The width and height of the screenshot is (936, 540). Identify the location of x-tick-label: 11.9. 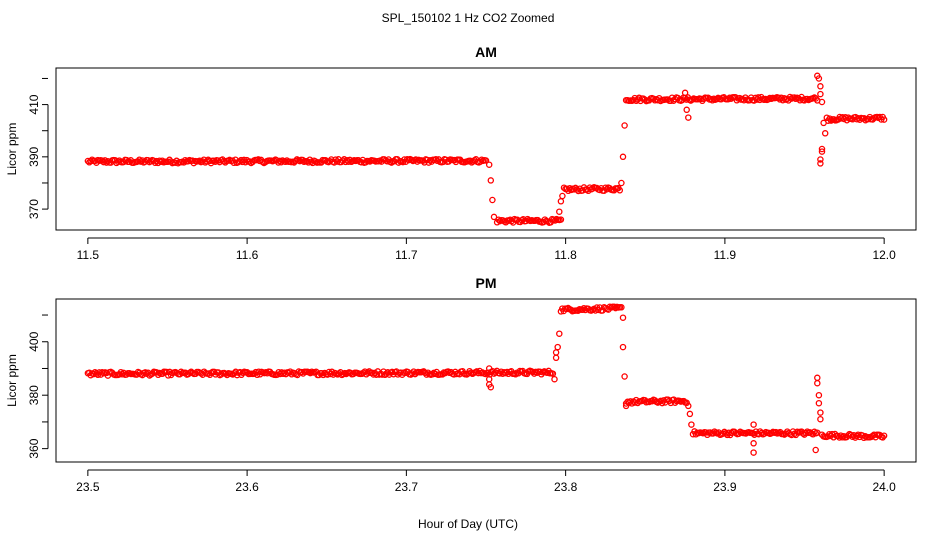
(725, 255).